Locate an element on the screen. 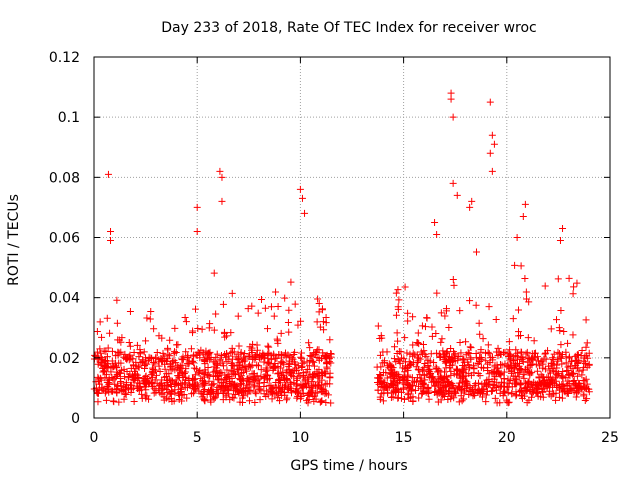  data-point-2003 is located at coordinates (284, 387).